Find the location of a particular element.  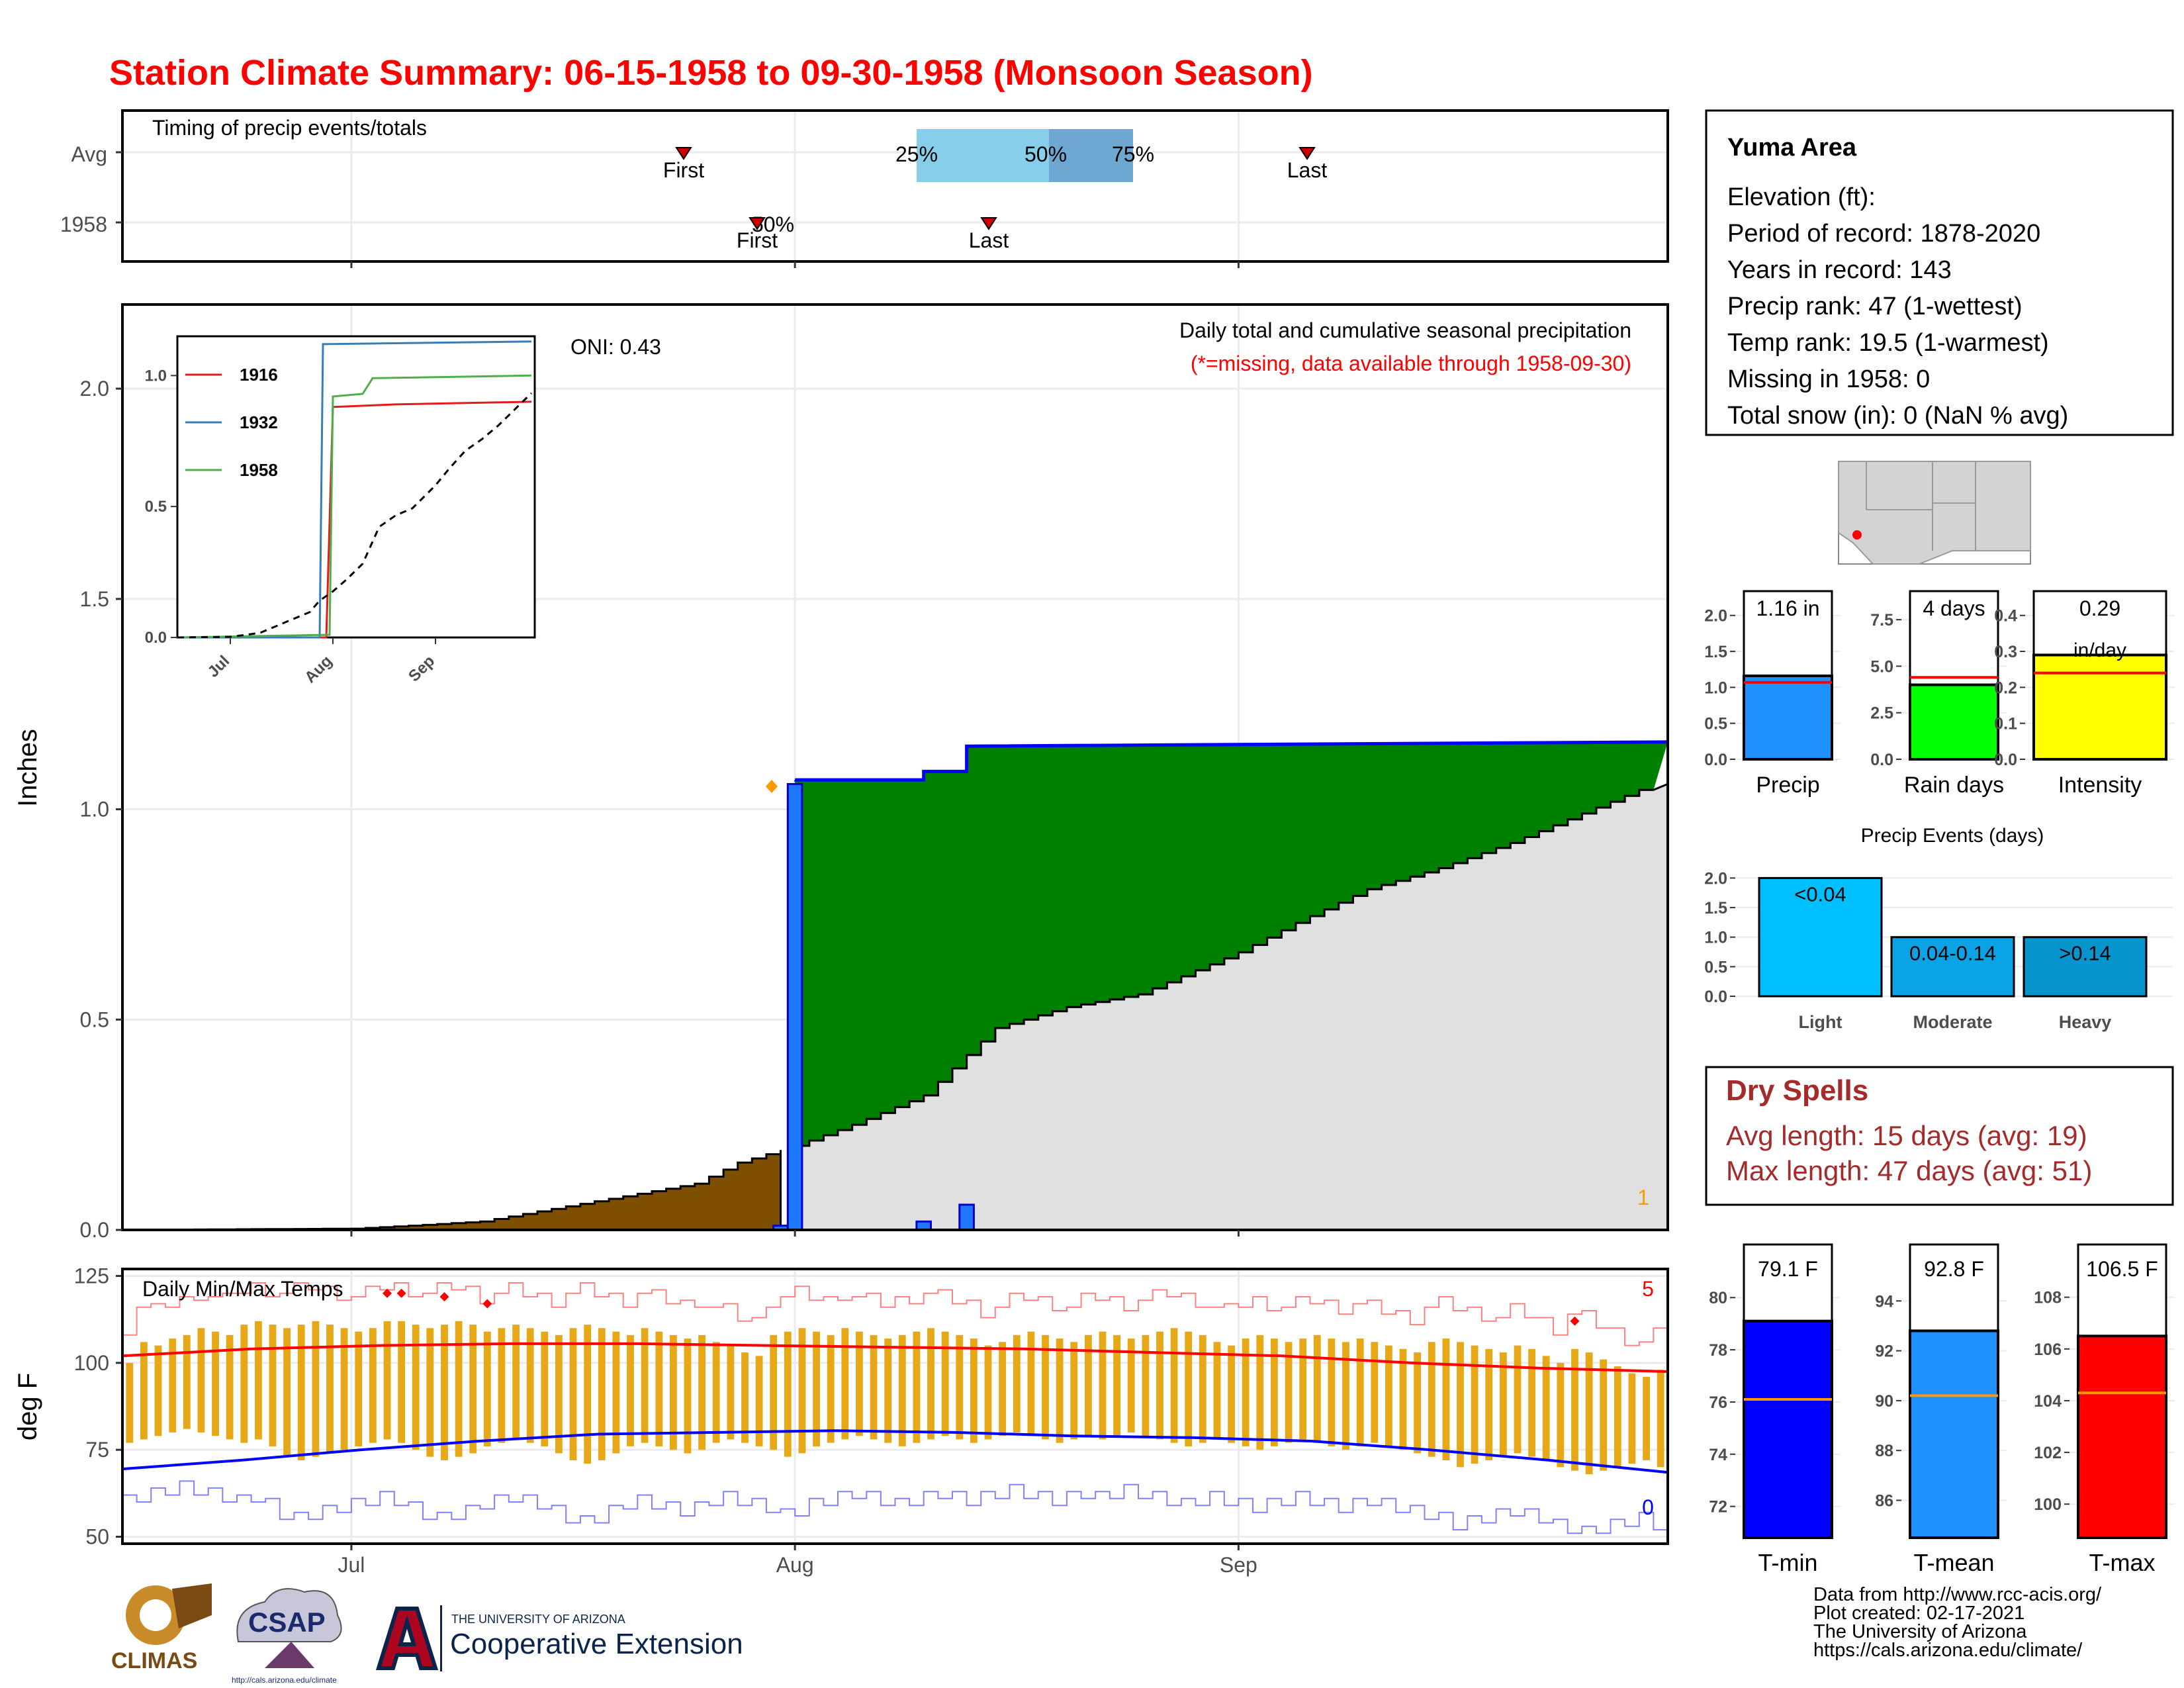

temp-tmean-ytick-label-2: 90 is located at coordinates (1884, 1401).